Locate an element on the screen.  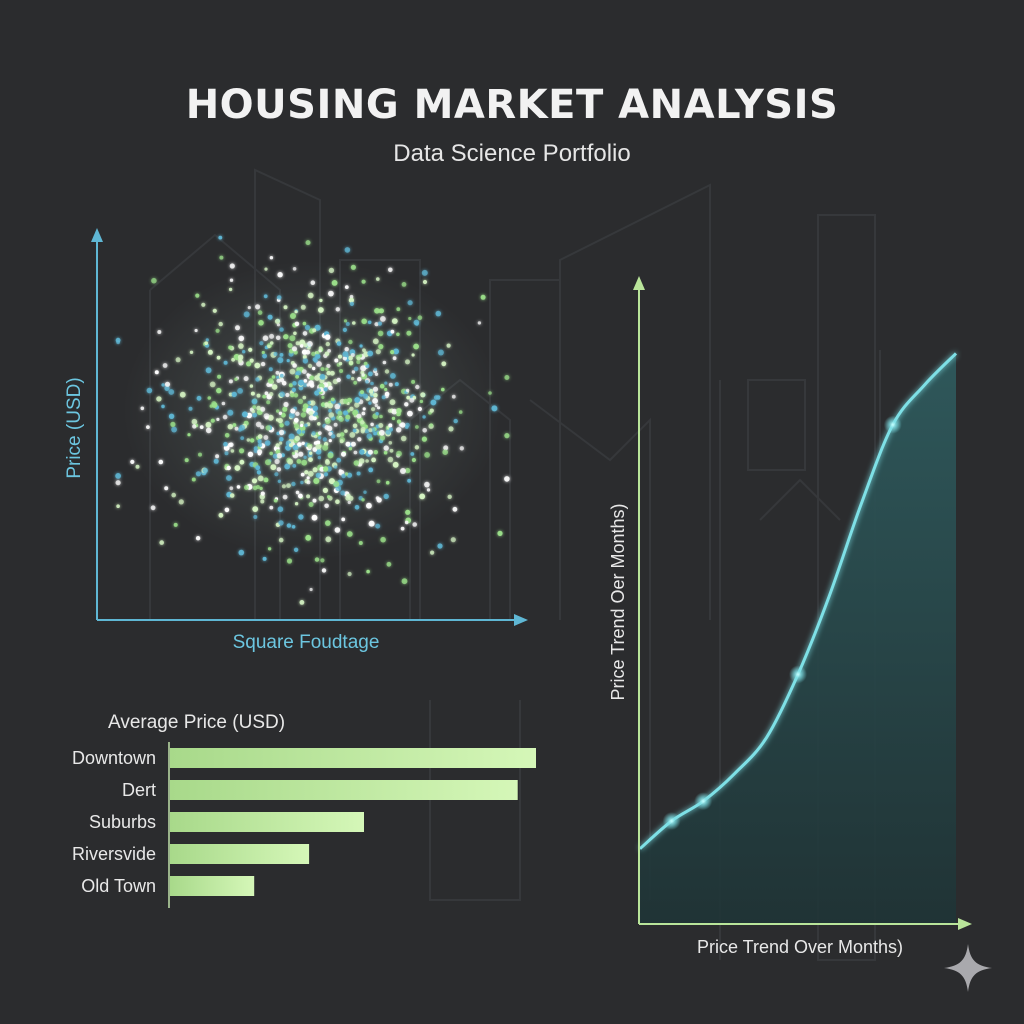
scatter-x-label: Square Foudtage is located at coordinates (306, 642).